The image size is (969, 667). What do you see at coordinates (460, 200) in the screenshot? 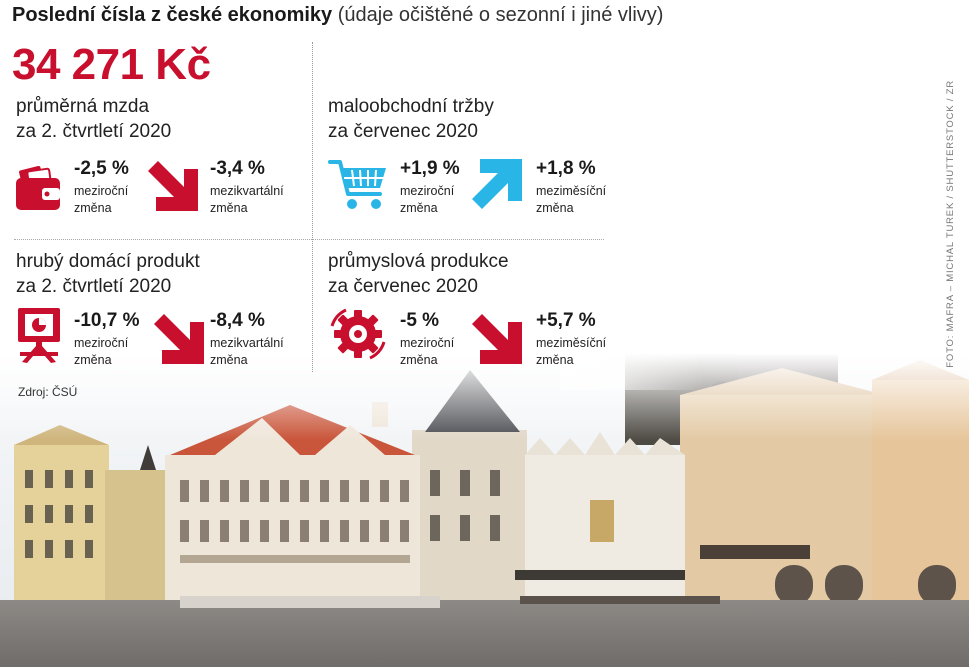
I see `retail-yoy-label: meziroční změna` at bounding box center [460, 200].